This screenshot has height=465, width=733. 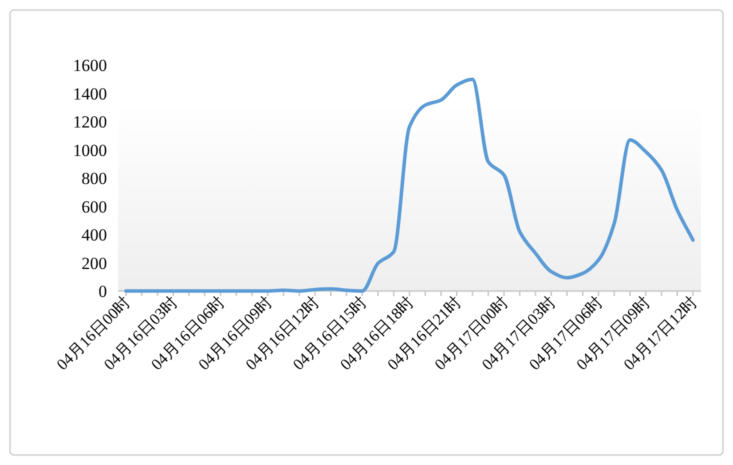 What do you see at coordinates (94, 263) in the screenshot?
I see `y-tick-label: 200` at bounding box center [94, 263].